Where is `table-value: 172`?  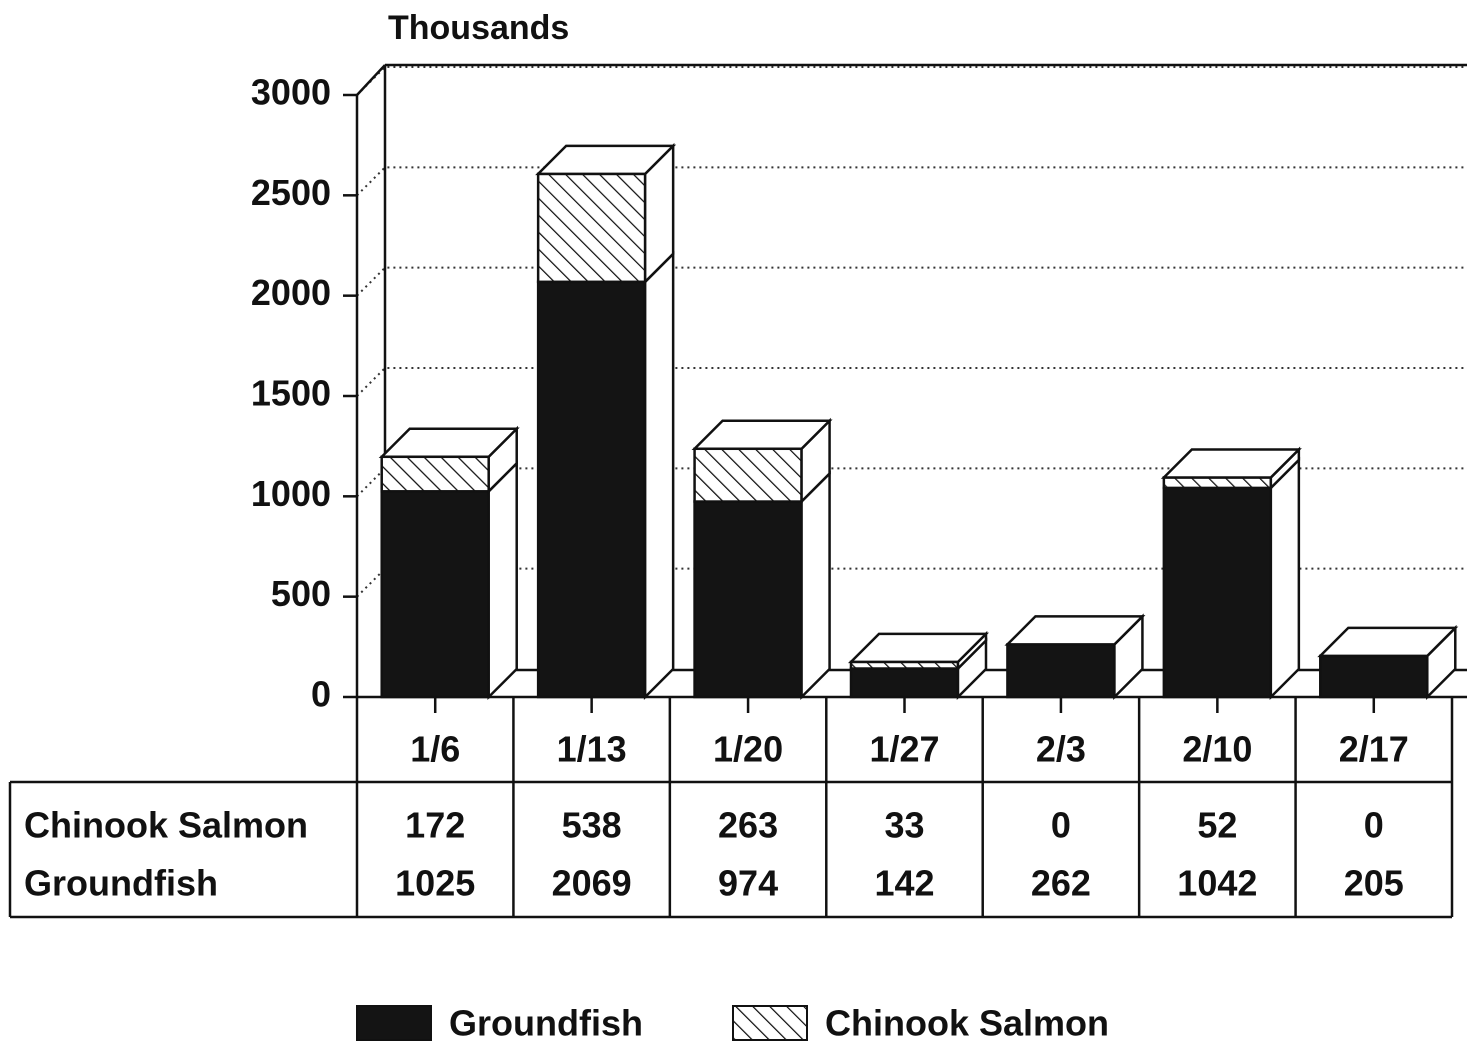
table-value: 172 is located at coordinates (435, 825).